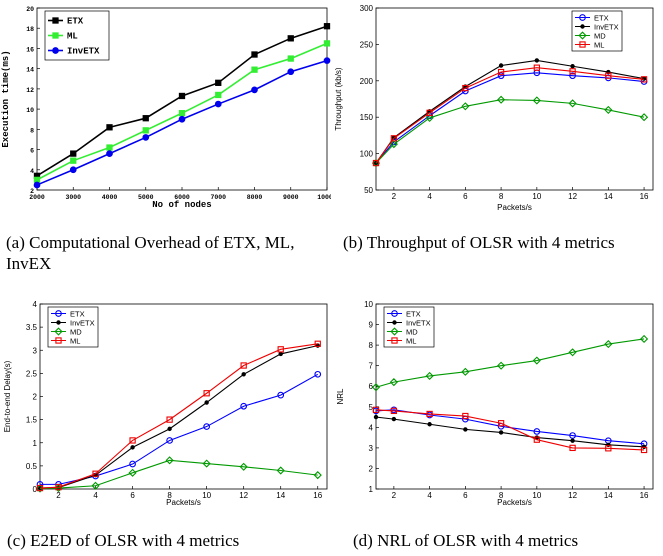 The width and height of the screenshot is (663, 556). What do you see at coordinates (501, 495) in the screenshot?
I see `x-tick-label: 8` at bounding box center [501, 495].